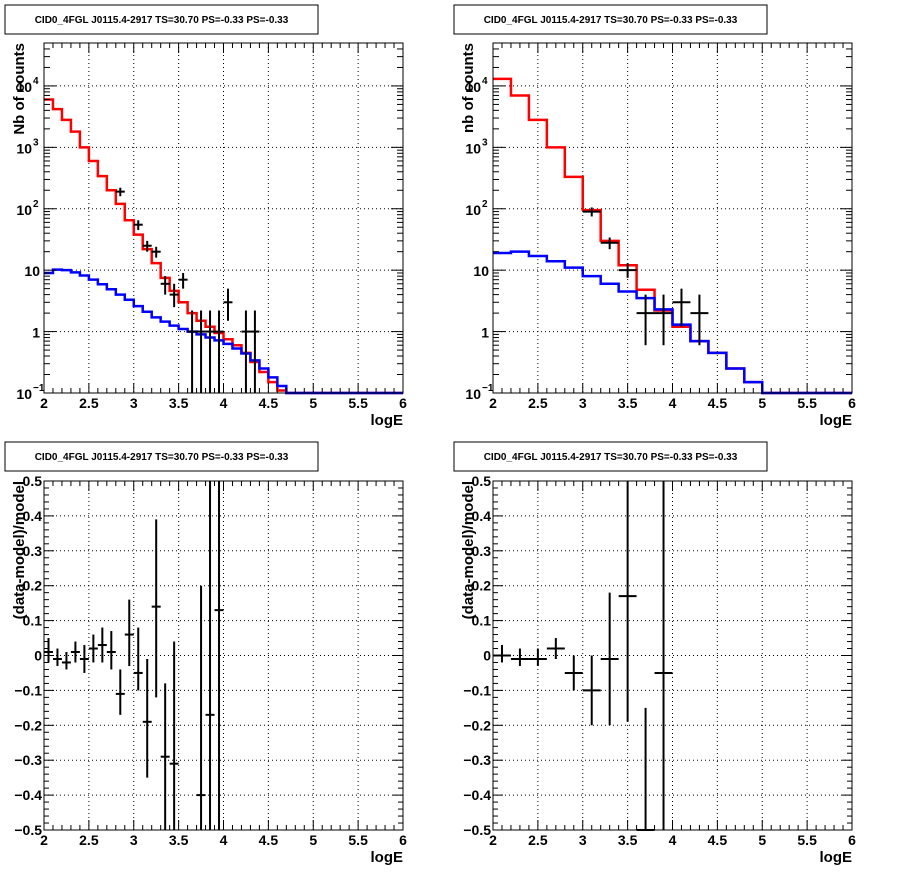 The width and height of the screenshot is (898, 875). What do you see at coordinates (134, 403) in the screenshot?
I see `x-tick-label: 3` at bounding box center [134, 403].